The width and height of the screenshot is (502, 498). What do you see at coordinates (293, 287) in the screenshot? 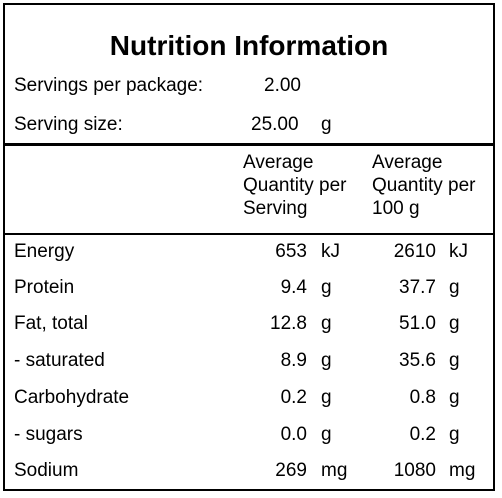
I see `per-serving-value: 9.4` at bounding box center [293, 287].